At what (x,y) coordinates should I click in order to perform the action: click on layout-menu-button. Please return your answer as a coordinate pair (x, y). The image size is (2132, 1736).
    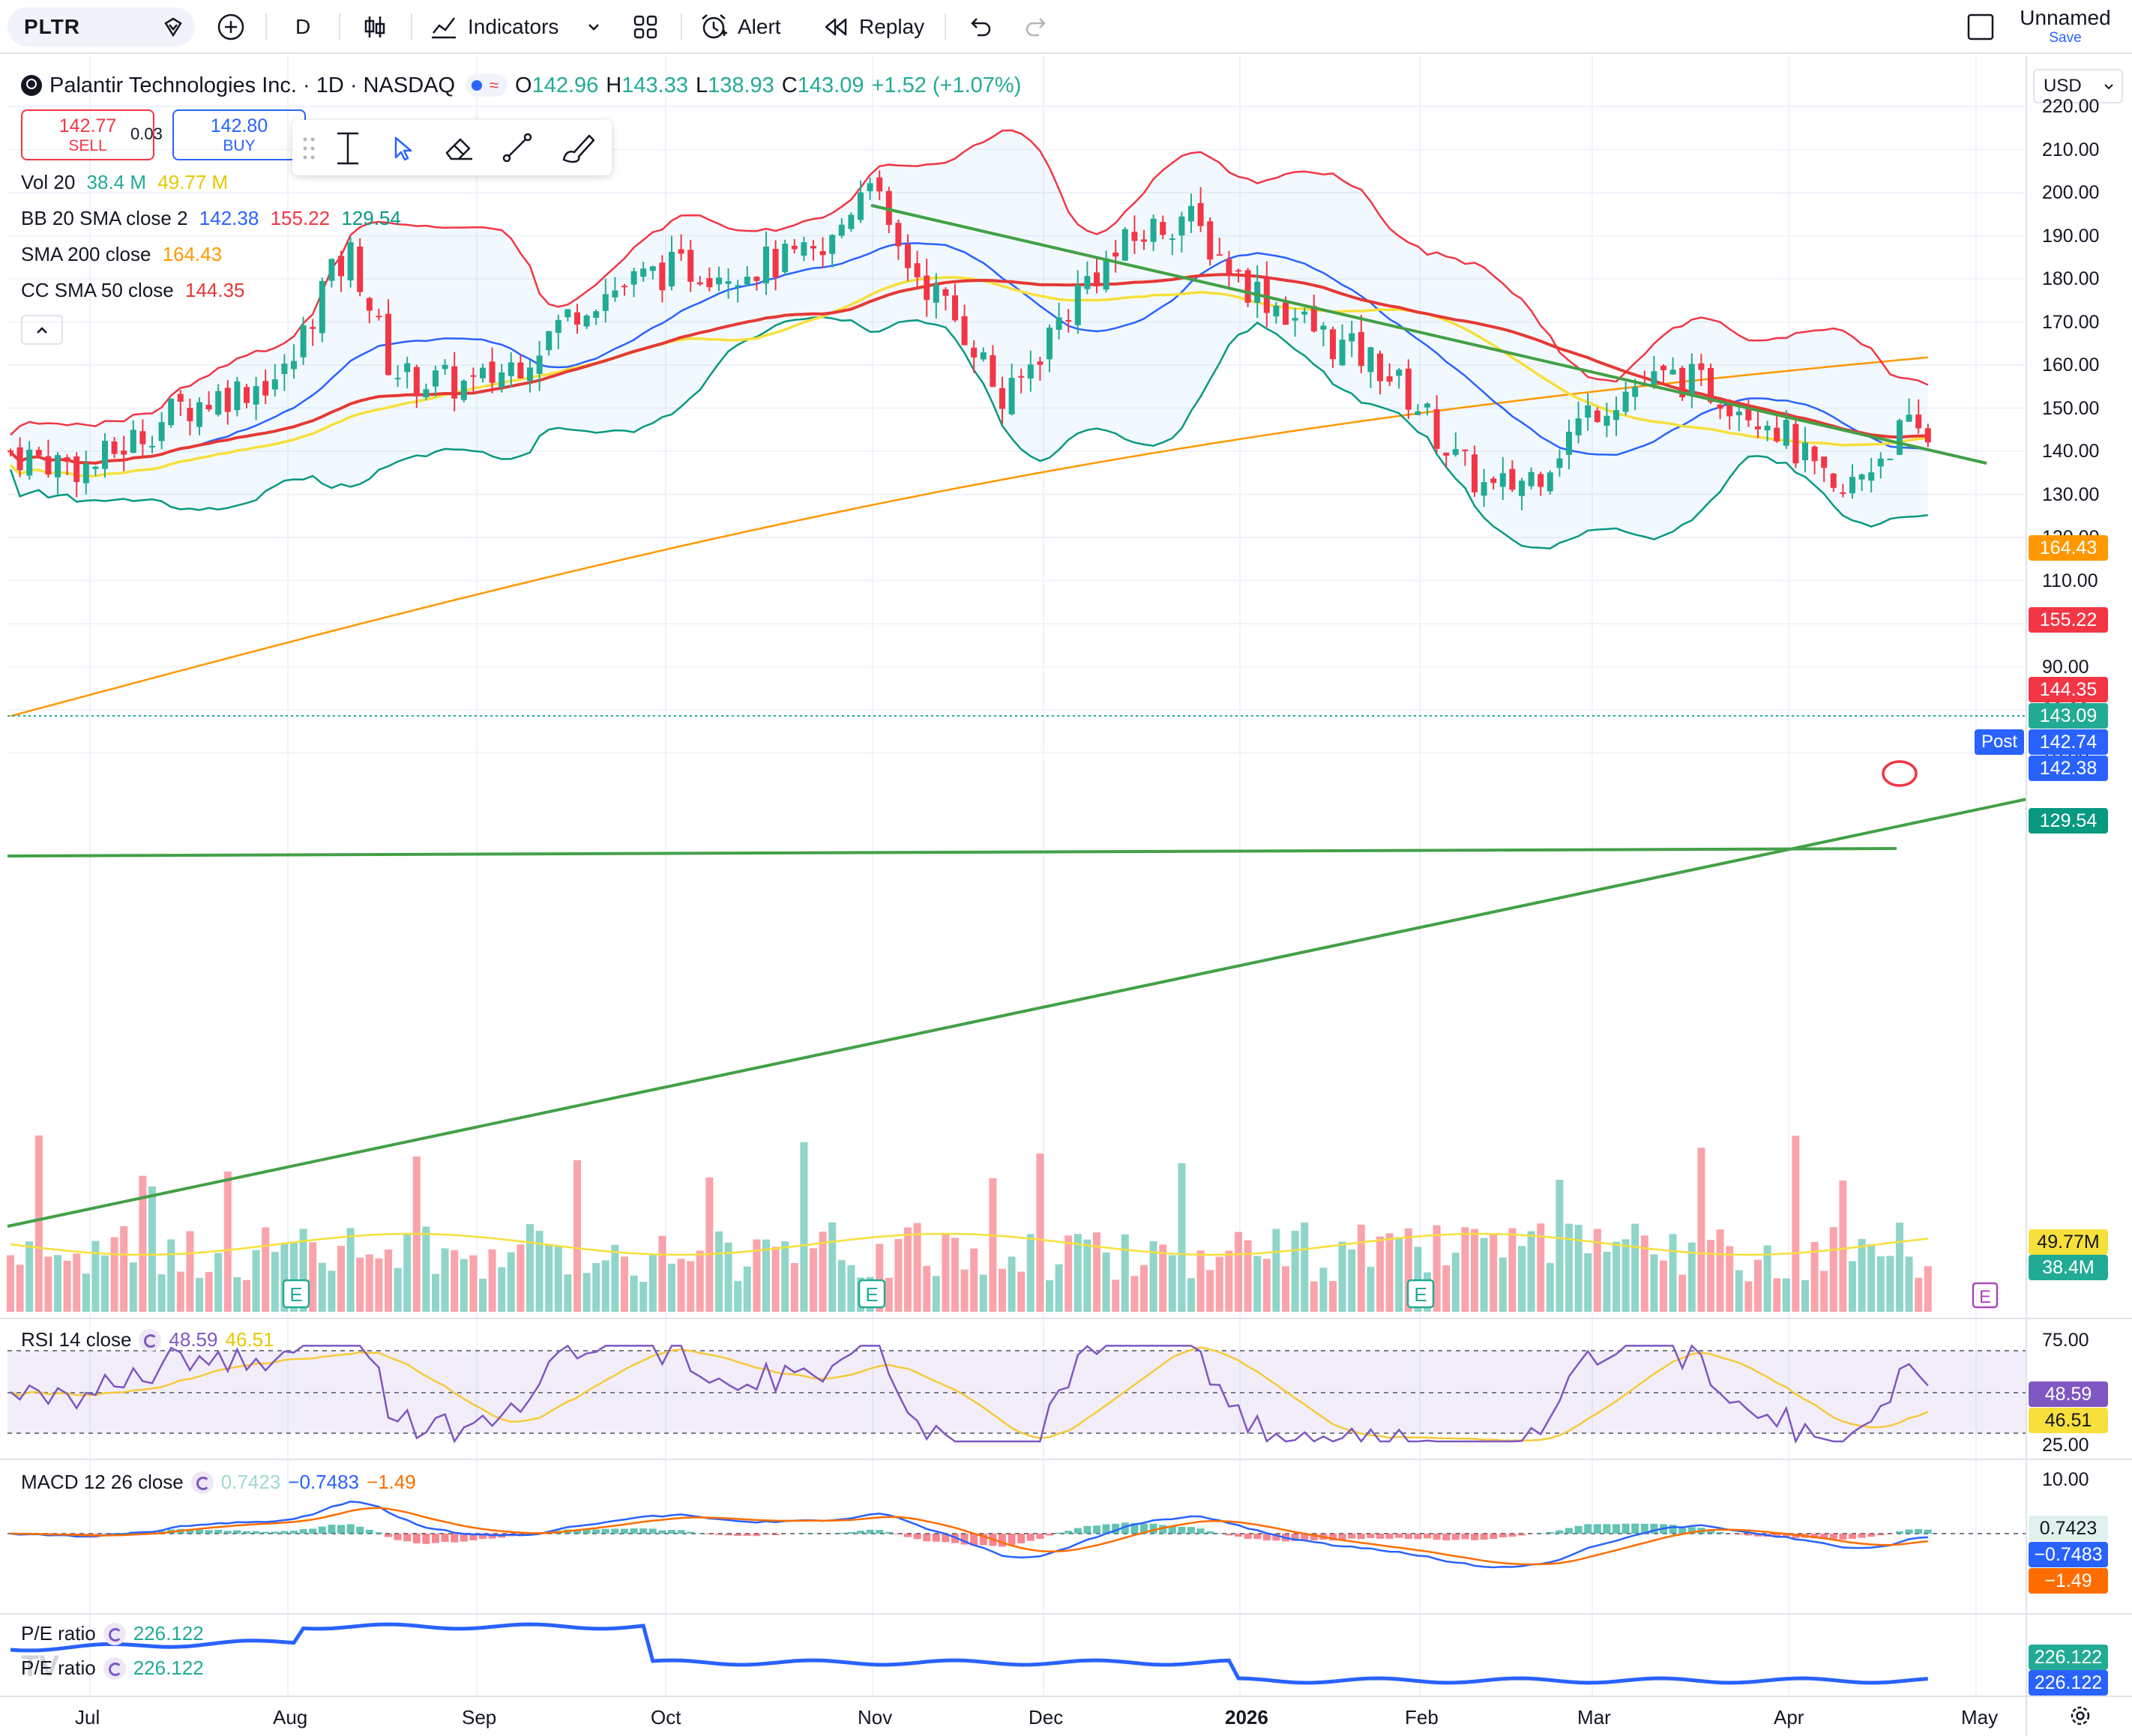
    Looking at the image, I should click on (1981, 27).